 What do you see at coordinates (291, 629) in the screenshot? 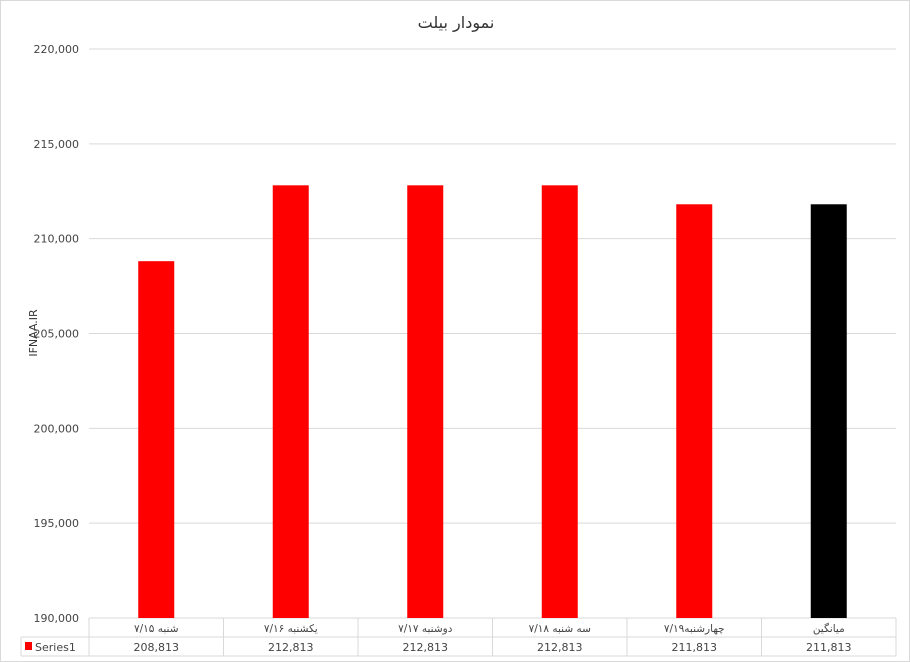
I see `x-tick-label: یکشنبه ۷/۱۶` at bounding box center [291, 629].